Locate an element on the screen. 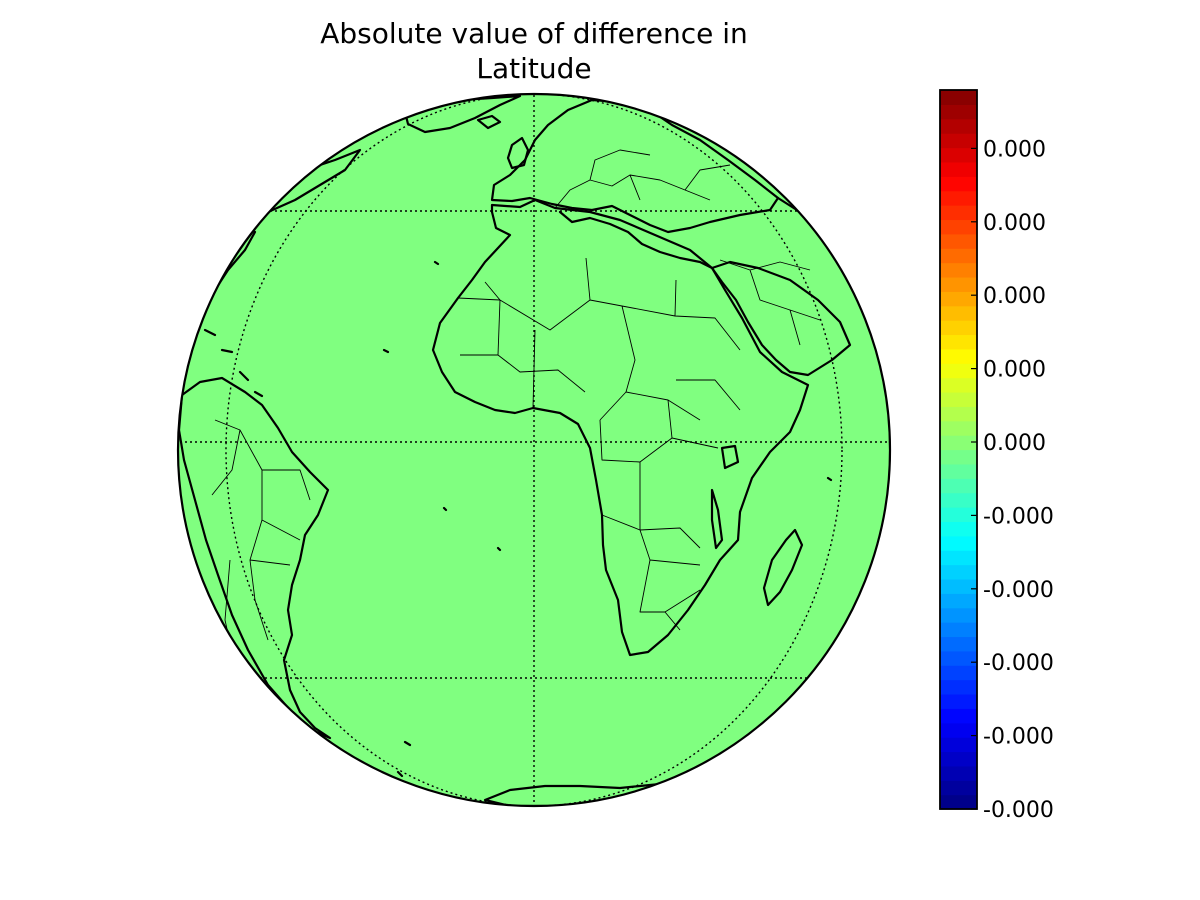  coast-britain is located at coordinates (518, 153).